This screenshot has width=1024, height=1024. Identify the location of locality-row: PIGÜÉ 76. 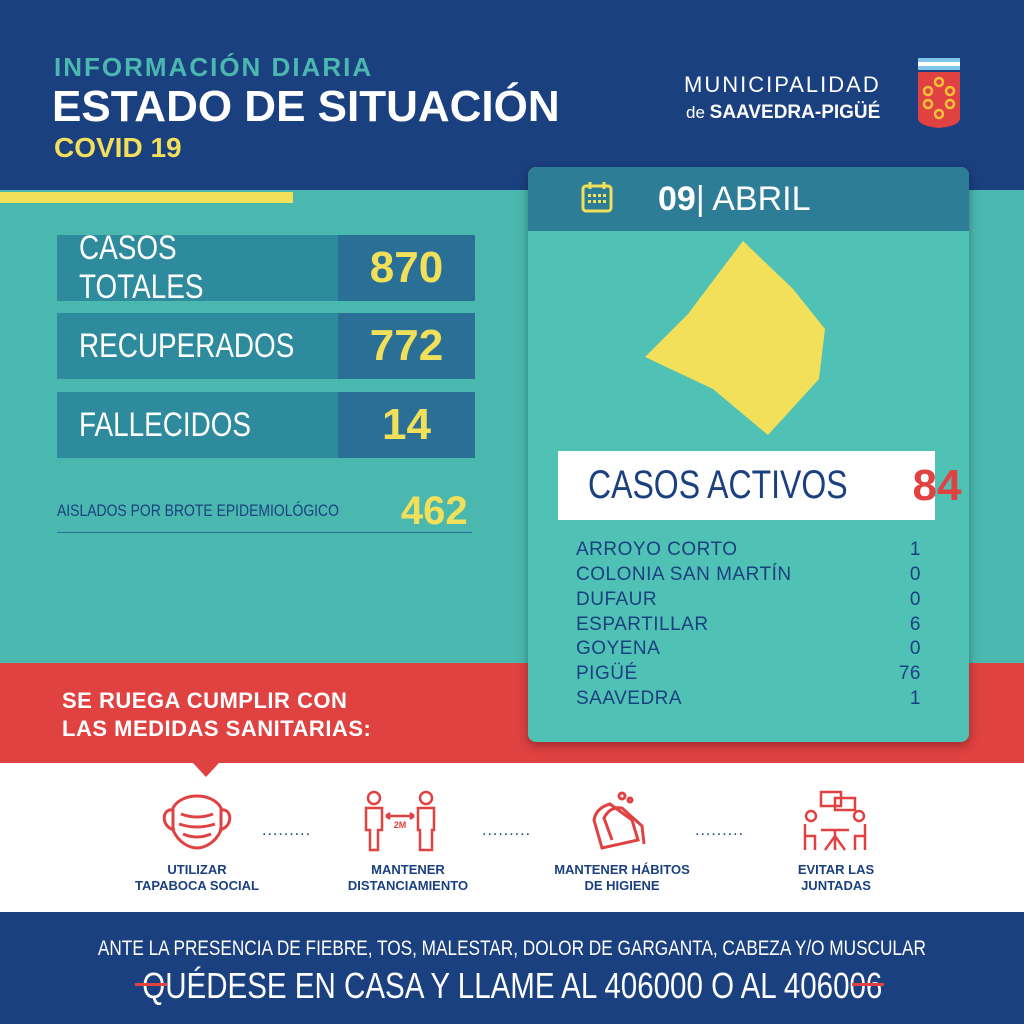
(748, 675).